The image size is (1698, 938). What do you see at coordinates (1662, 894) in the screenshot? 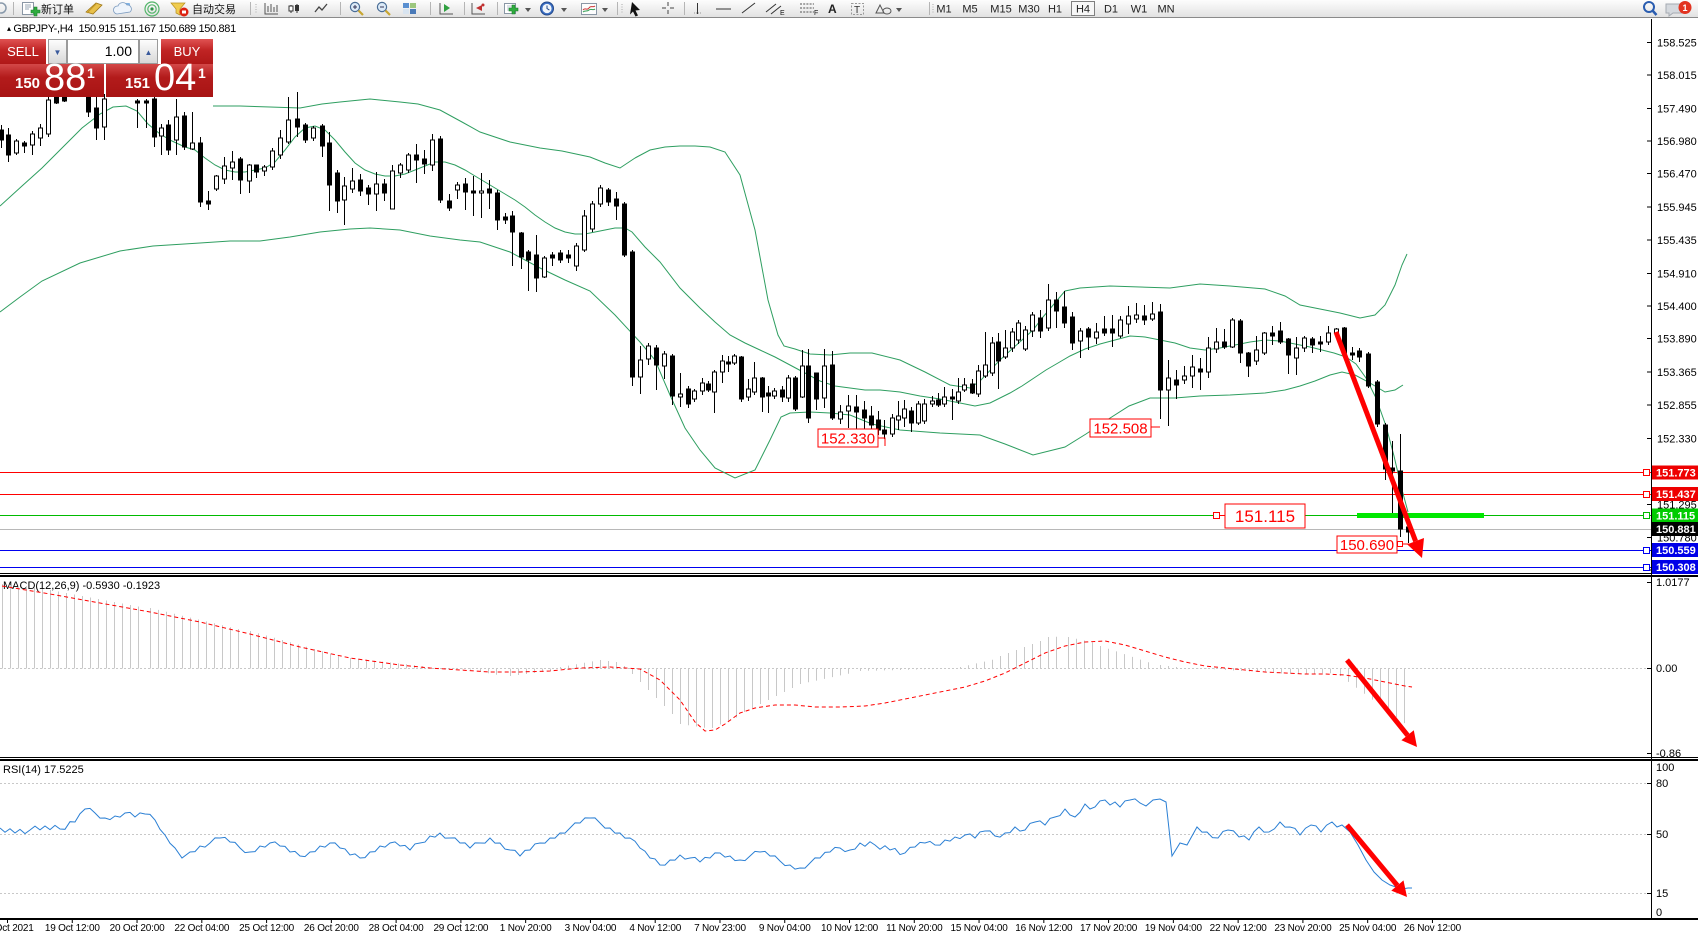
I see `svg-text: 15` at bounding box center [1662, 894].